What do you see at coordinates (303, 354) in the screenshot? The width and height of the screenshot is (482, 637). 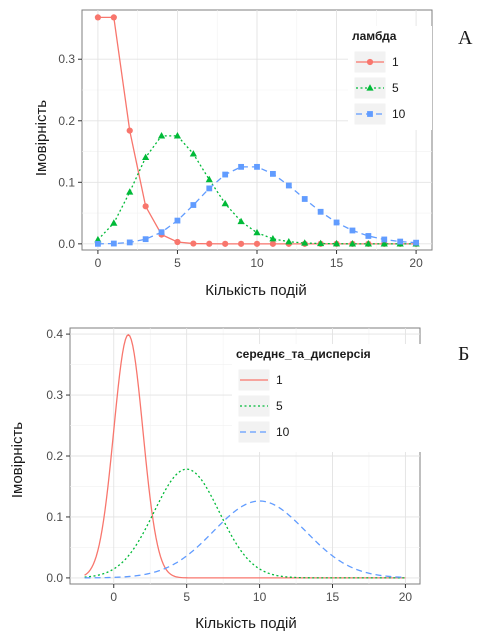 I see `legend-title: середнє_та_дисперсія` at bounding box center [303, 354].